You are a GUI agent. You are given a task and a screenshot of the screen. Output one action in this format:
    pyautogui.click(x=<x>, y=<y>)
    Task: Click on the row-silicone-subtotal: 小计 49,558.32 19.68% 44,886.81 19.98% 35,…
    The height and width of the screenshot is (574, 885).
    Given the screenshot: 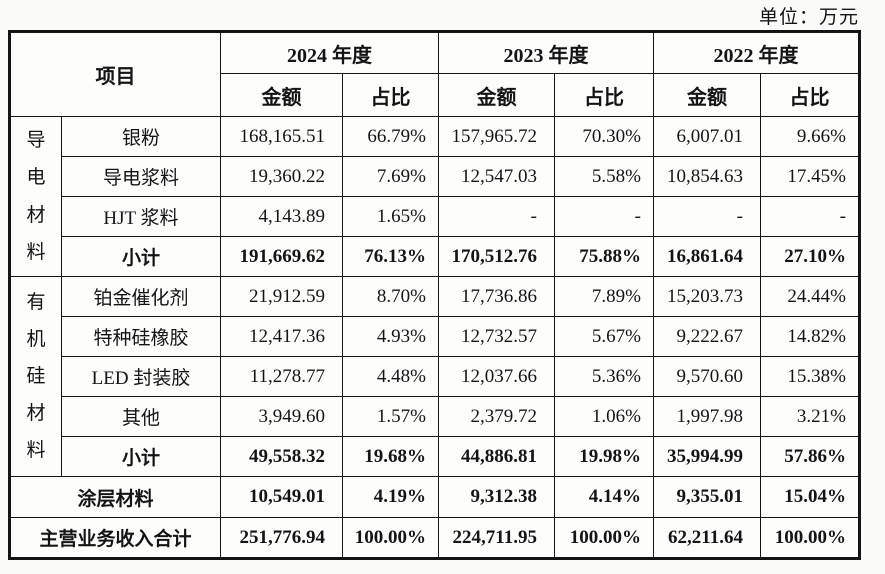 What is the action you would take?
    pyautogui.click(x=435, y=456)
    